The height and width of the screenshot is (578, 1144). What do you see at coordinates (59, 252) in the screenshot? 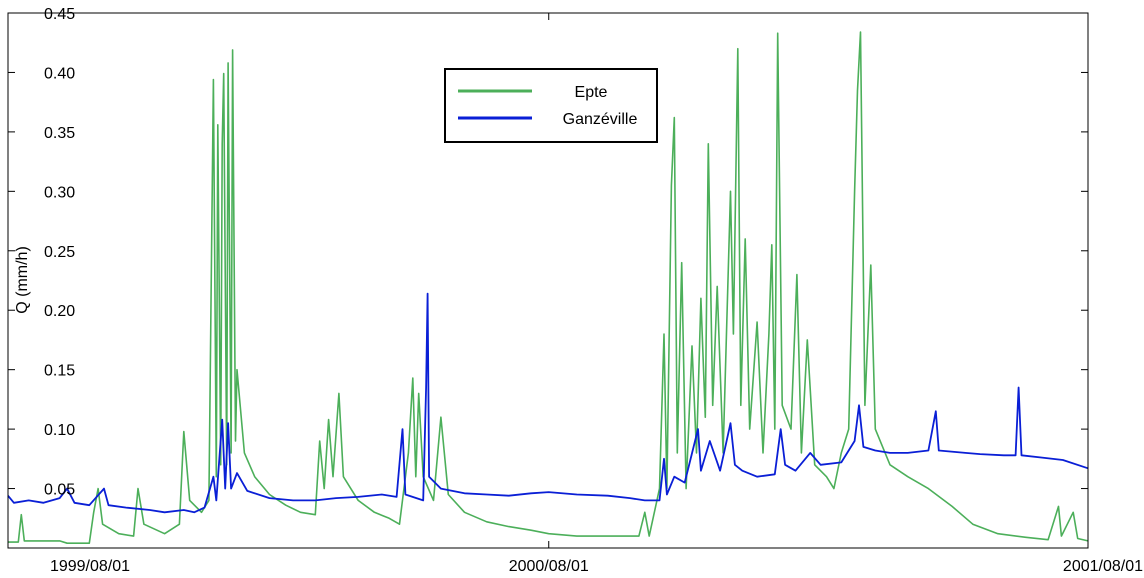
I see `y-tick-label: 0.25` at bounding box center [59, 252].